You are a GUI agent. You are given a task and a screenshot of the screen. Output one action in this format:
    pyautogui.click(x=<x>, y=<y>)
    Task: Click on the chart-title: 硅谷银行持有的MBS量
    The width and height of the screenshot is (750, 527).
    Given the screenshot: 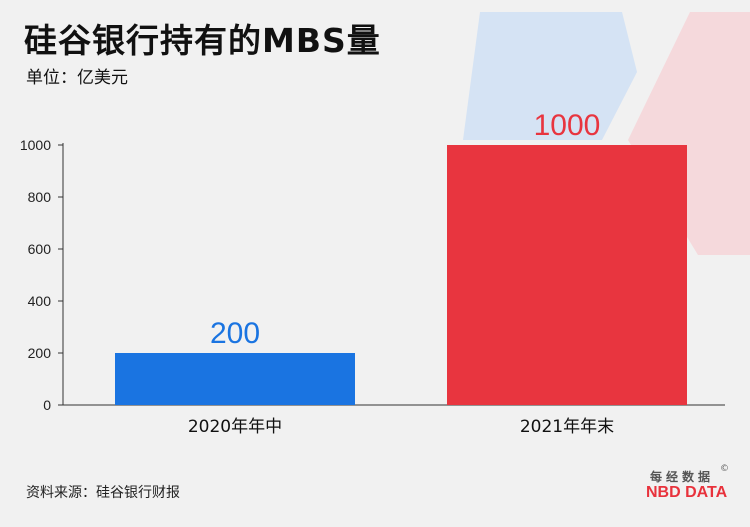 What is the action you would take?
    pyautogui.click(x=202, y=40)
    